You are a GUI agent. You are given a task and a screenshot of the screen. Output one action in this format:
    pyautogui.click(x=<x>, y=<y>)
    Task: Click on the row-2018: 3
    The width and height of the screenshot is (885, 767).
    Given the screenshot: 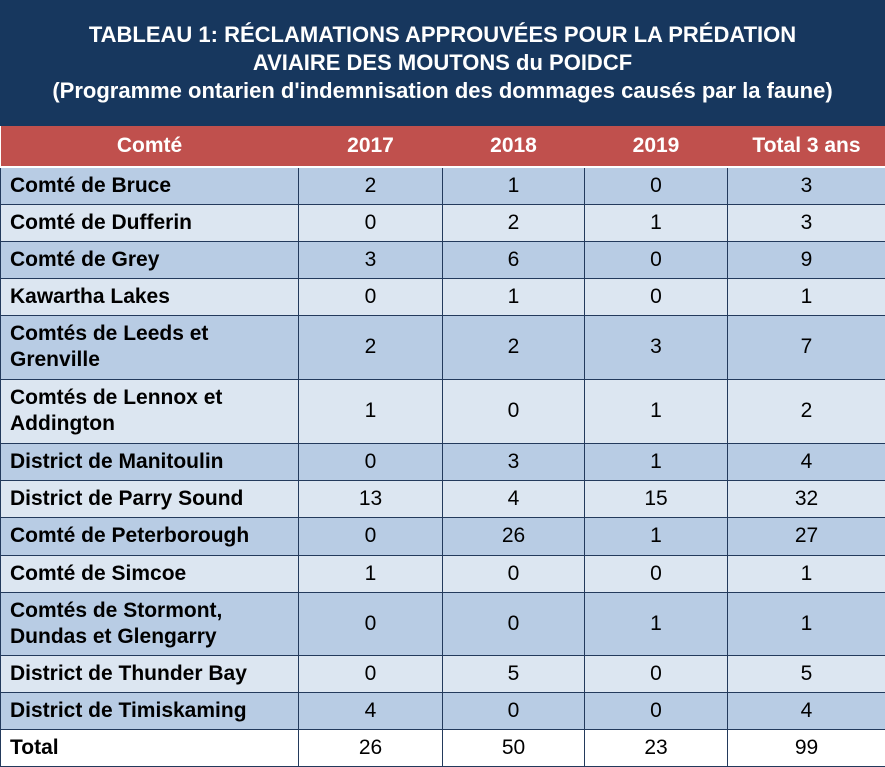 What is the action you would take?
    pyautogui.click(x=514, y=461)
    